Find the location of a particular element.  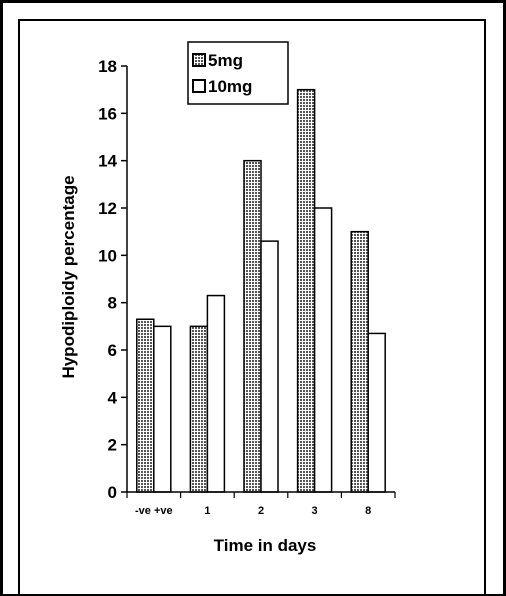

x-tick-label: 2 is located at coordinates (261, 511).